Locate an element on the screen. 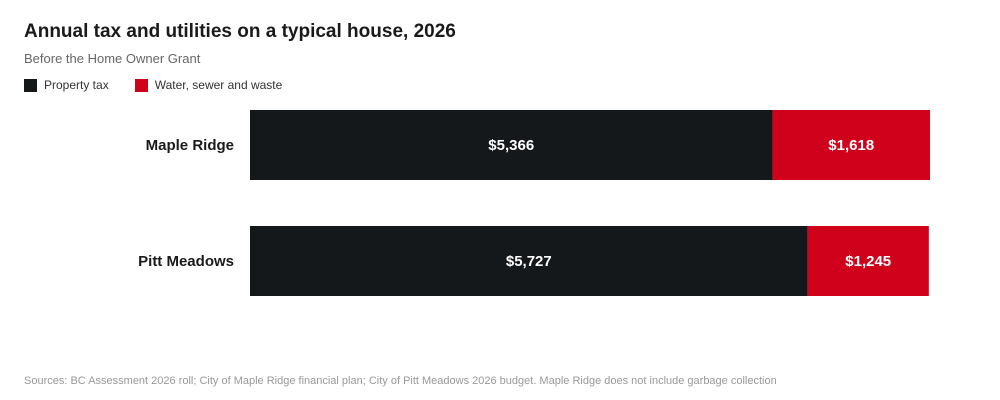 Image resolution: width=1000 pixels, height=400 pixels. data-label-pitt-meadows-water-sewer-and-waste: $1,245 is located at coordinates (868, 261).